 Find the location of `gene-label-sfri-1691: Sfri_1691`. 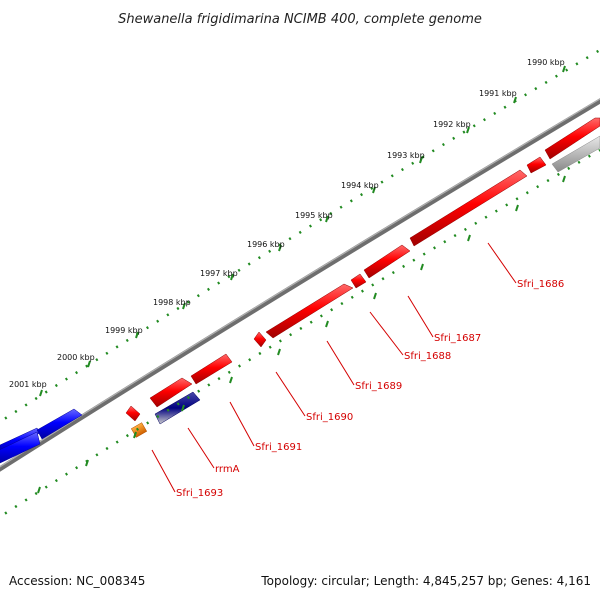

gene-label-sfri-1691: Sfri_1691 is located at coordinates (278, 447).